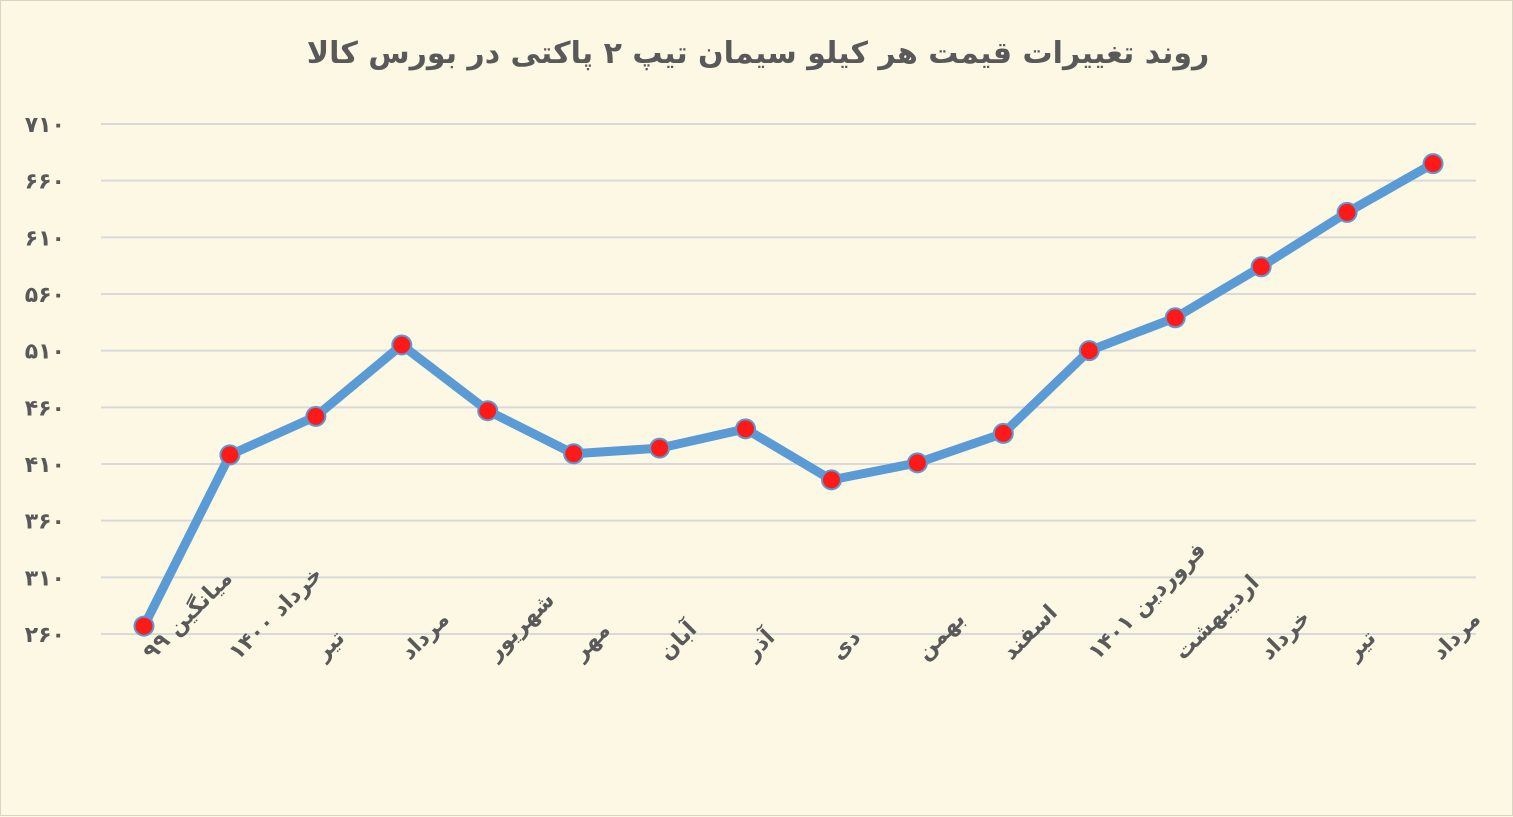  I want to click on x-tick-label: خرداد, so click(1286, 635).